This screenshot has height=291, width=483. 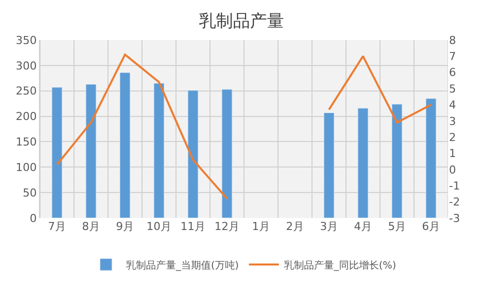 What do you see at coordinates (26, 142) in the screenshot?
I see `y-tick-label: 150` at bounding box center [26, 142].